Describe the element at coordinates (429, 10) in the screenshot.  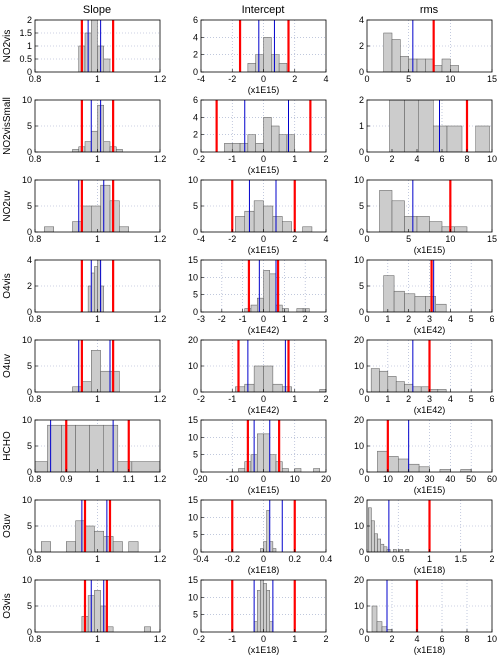
I see `column-title-rms: rms` at that location.